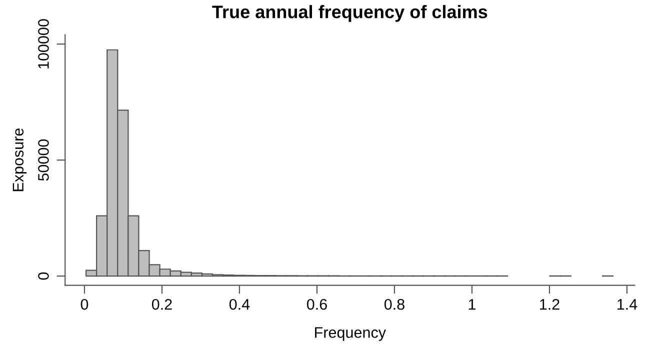  Describe the element at coordinates (350, 334) in the screenshot. I see `x-axis-title: Frequency` at that location.